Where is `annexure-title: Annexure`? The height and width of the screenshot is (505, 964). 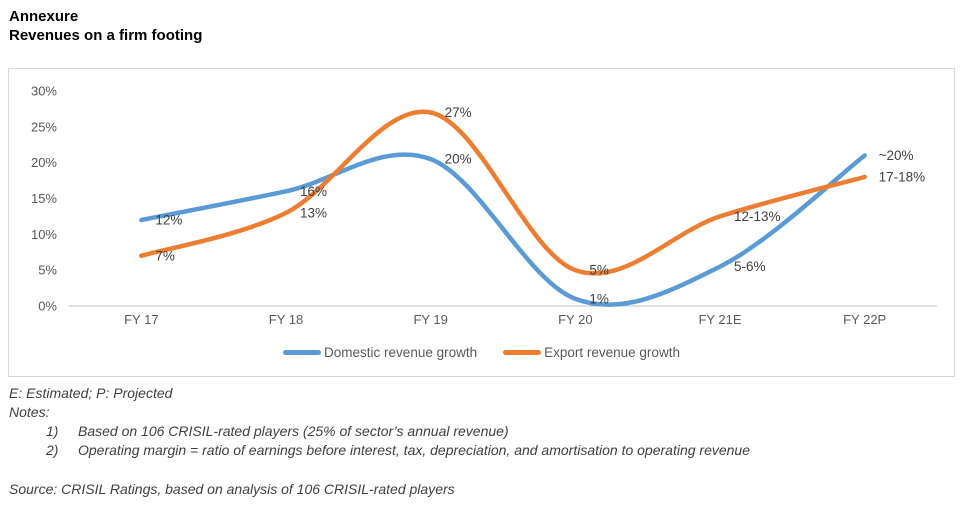 annexure-title: Annexure is located at coordinates (44, 16).